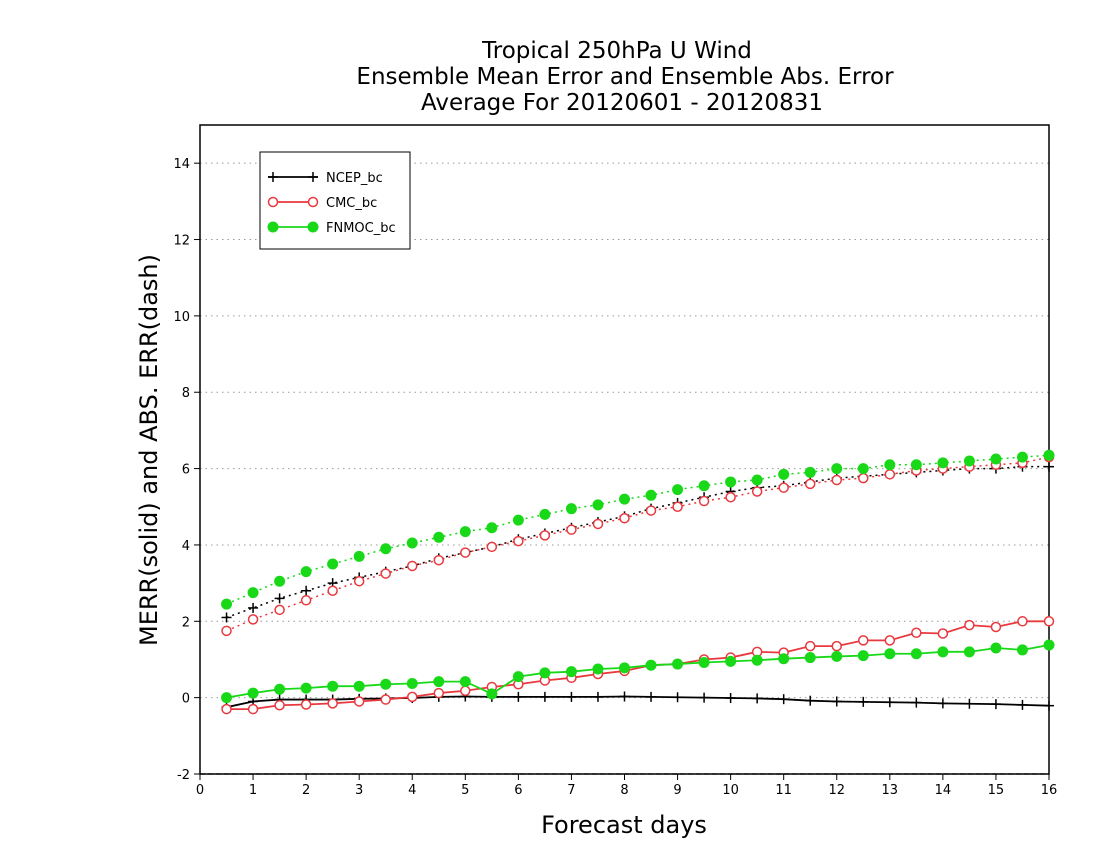 This screenshot has height=850, width=1100. What do you see at coordinates (200, 790) in the screenshot?
I see `x-tick-label: 0` at bounding box center [200, 790].